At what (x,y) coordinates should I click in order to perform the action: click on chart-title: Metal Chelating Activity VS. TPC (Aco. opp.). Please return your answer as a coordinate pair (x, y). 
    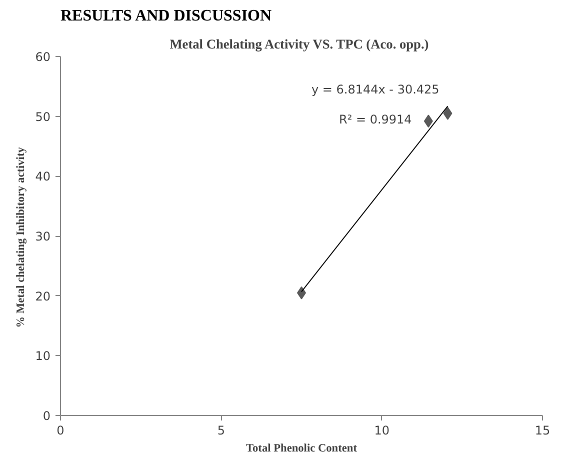
    Looking at the image, I should click on (299, 44).